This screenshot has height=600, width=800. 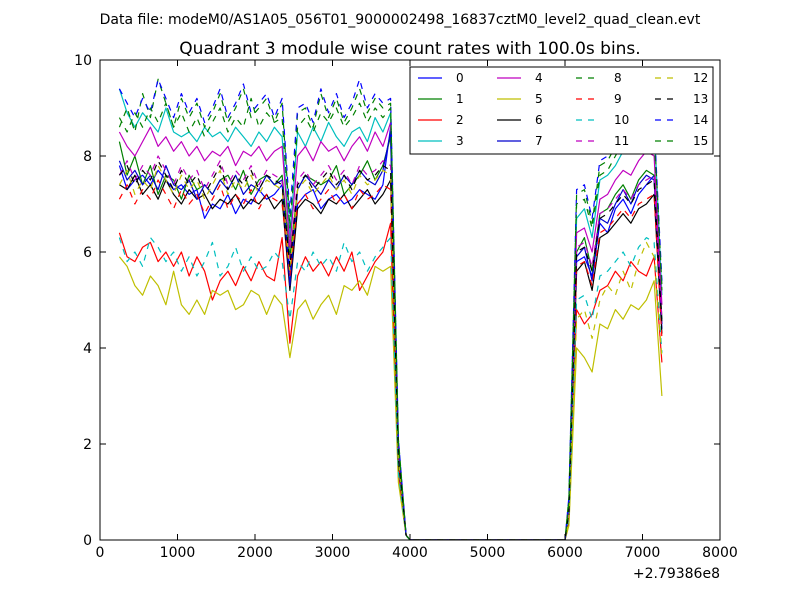 I want to click on legend-label-5: 5, so click(x=539, y=99).